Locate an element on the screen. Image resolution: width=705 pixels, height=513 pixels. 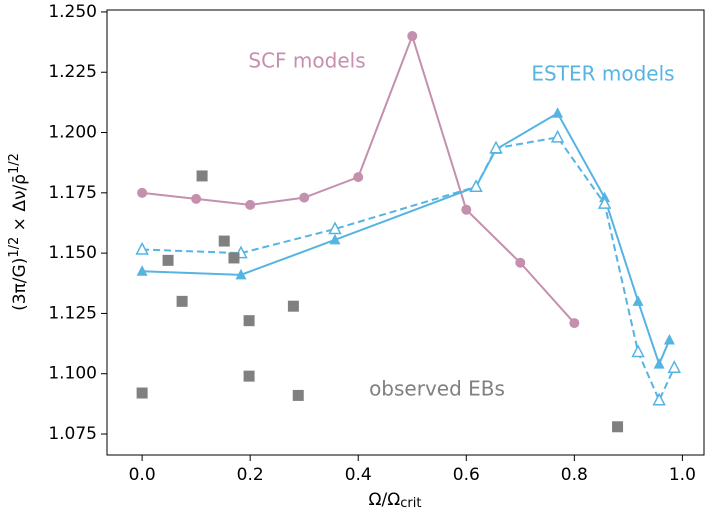
y-tick-label: 1.200 is located at coordinates (72, 133).